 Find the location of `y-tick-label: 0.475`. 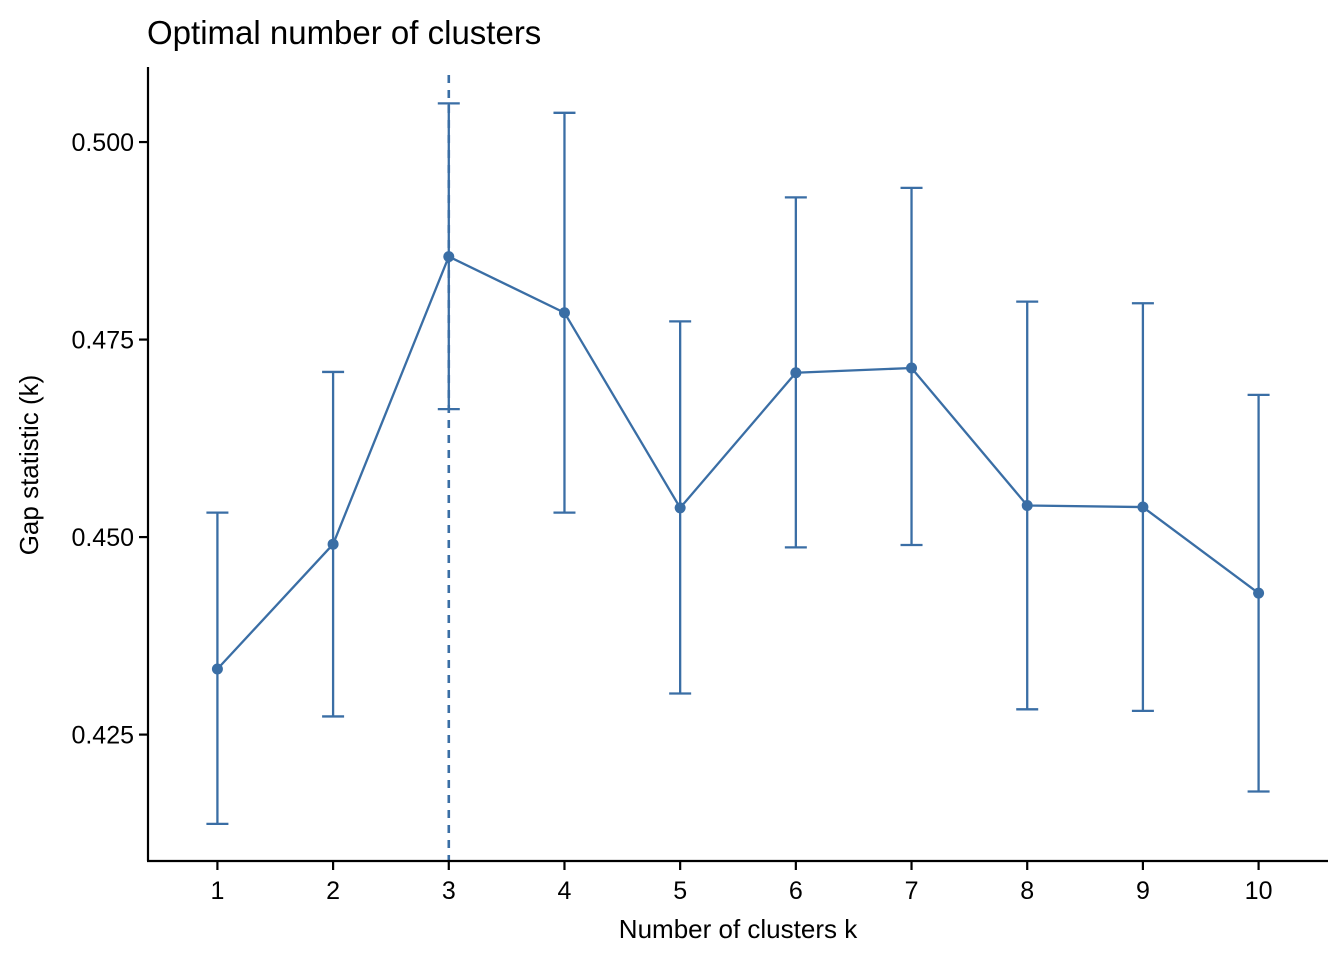

y-tick-label: 0.475 is located at coordinates (102, 341).